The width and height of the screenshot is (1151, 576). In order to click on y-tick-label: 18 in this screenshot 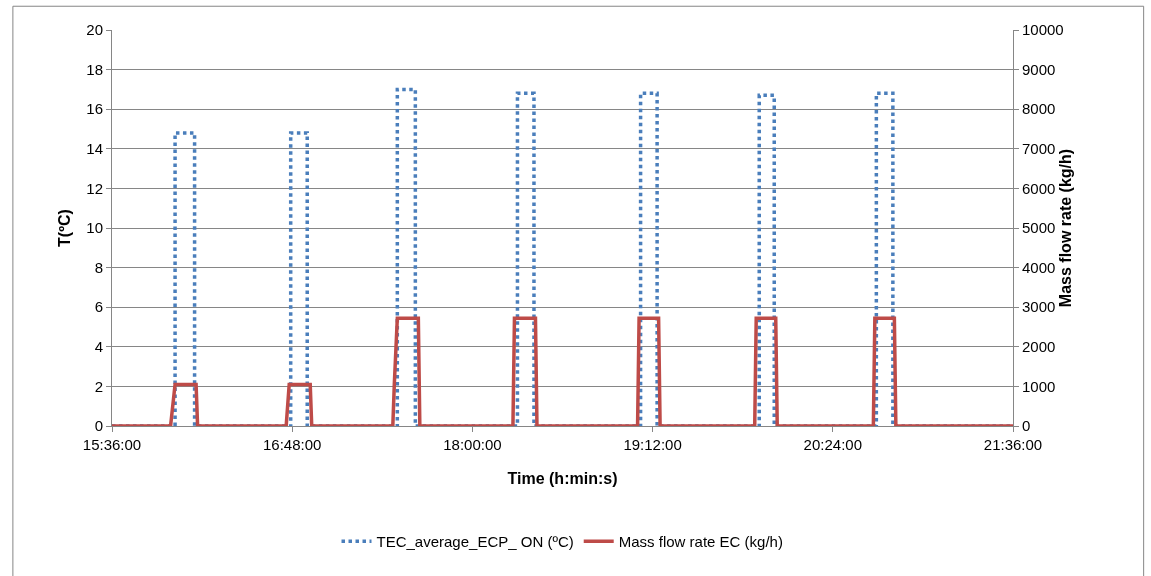, I will do `click(94, 69)`.